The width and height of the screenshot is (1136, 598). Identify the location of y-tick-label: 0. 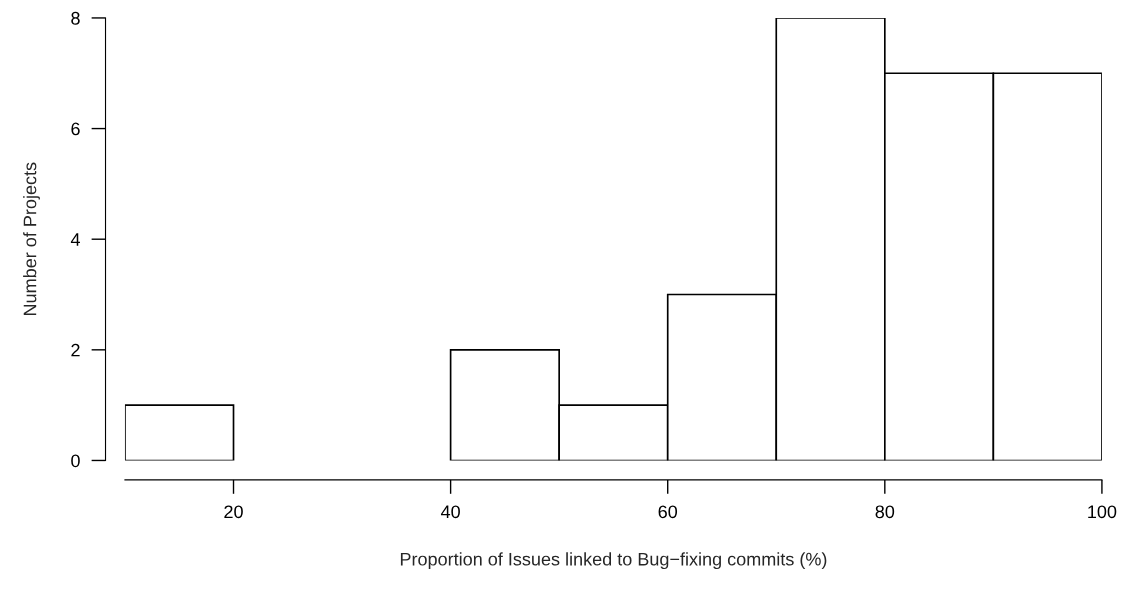
(75, 461).